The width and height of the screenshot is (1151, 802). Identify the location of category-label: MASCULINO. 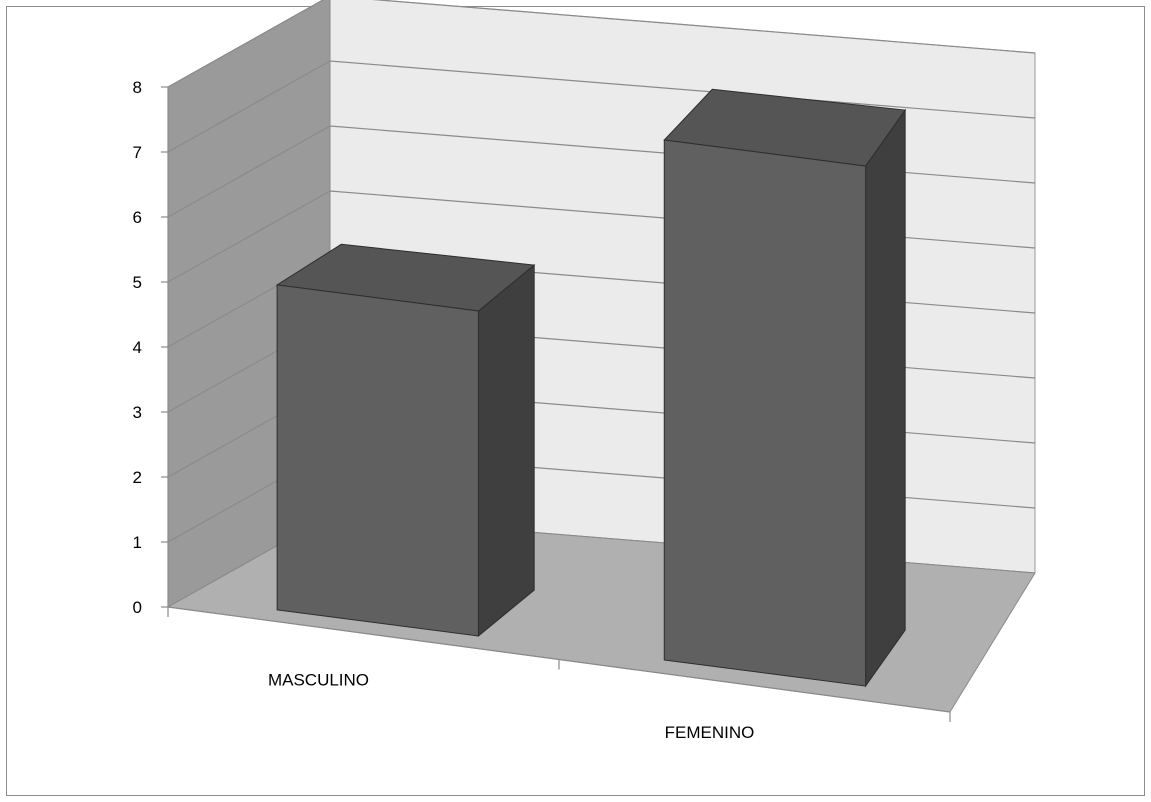
(318, 679).